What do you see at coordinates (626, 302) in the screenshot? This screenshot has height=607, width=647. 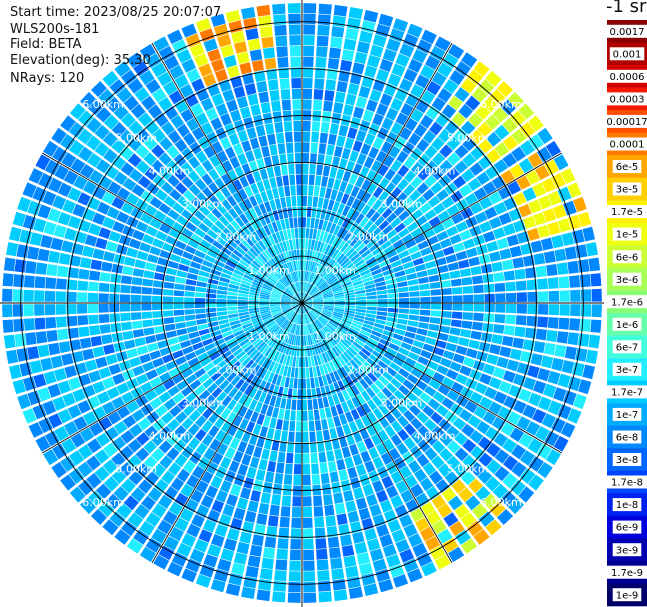 I see `colorbar-label-bg` at bounding box center [626, 302].